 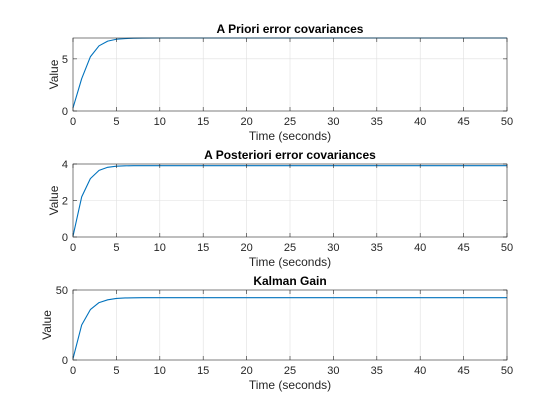 What do you see at coordinates (65, 202) in the screenshot?
I see `y-tick-label: 2` at bounding box center [65, 202].